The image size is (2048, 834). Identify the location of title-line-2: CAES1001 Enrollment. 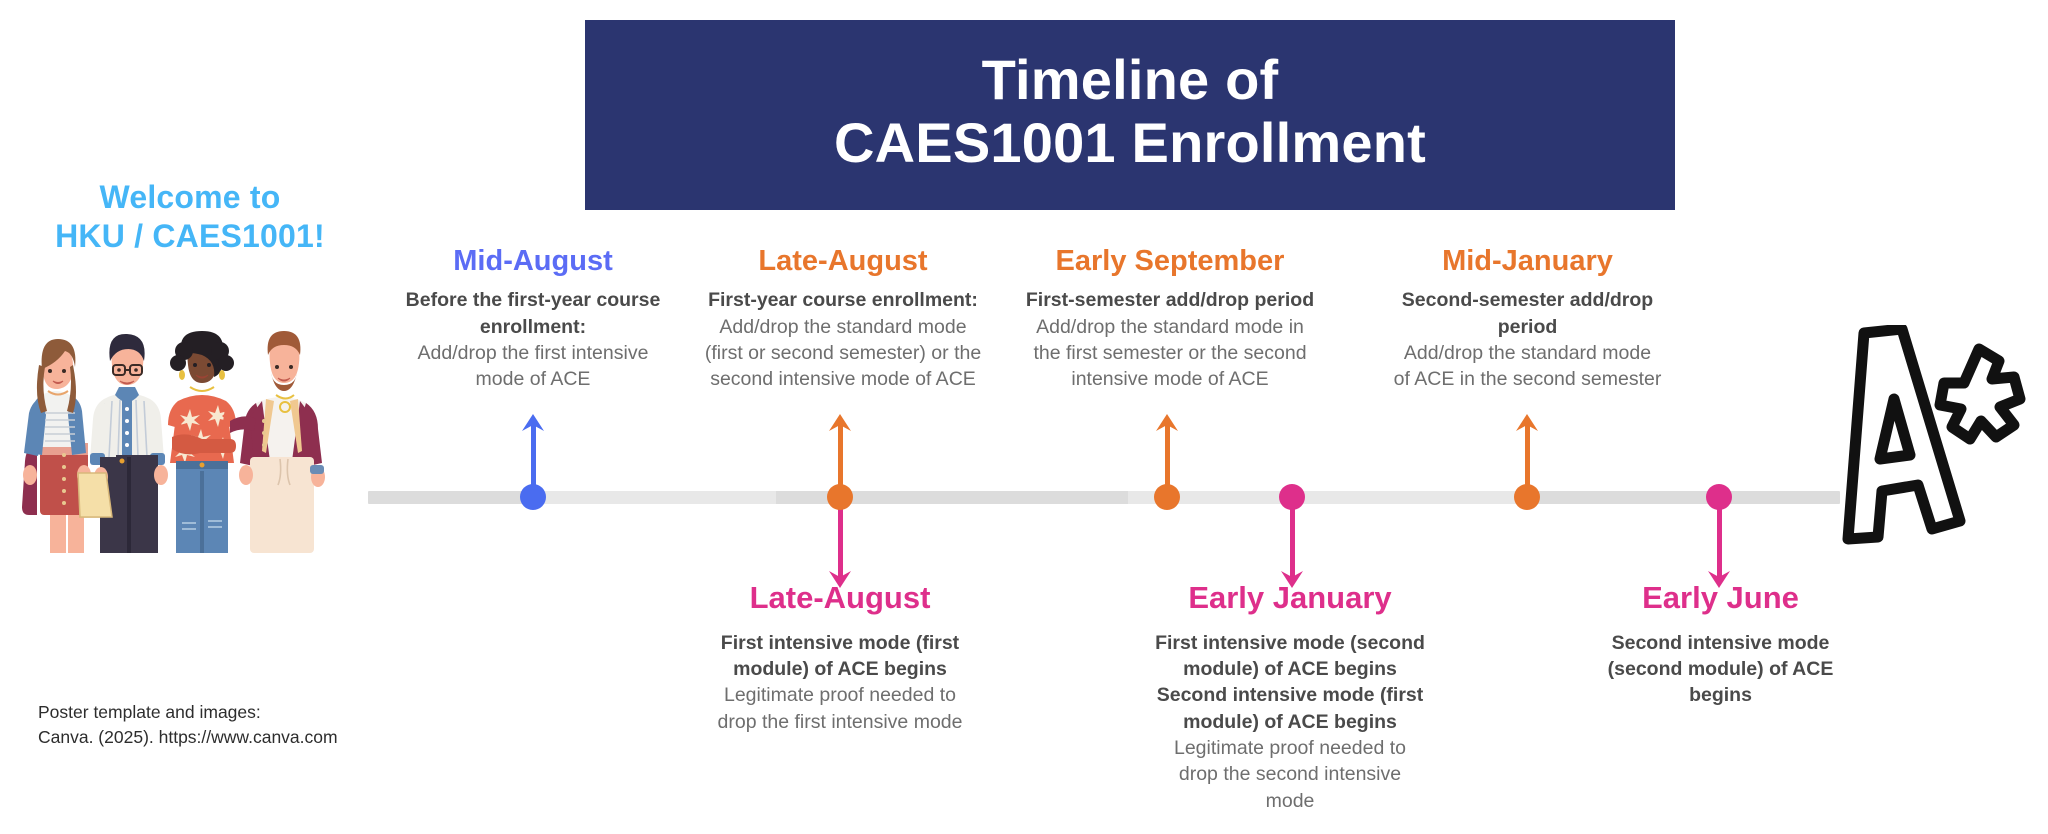
(1130, 142).